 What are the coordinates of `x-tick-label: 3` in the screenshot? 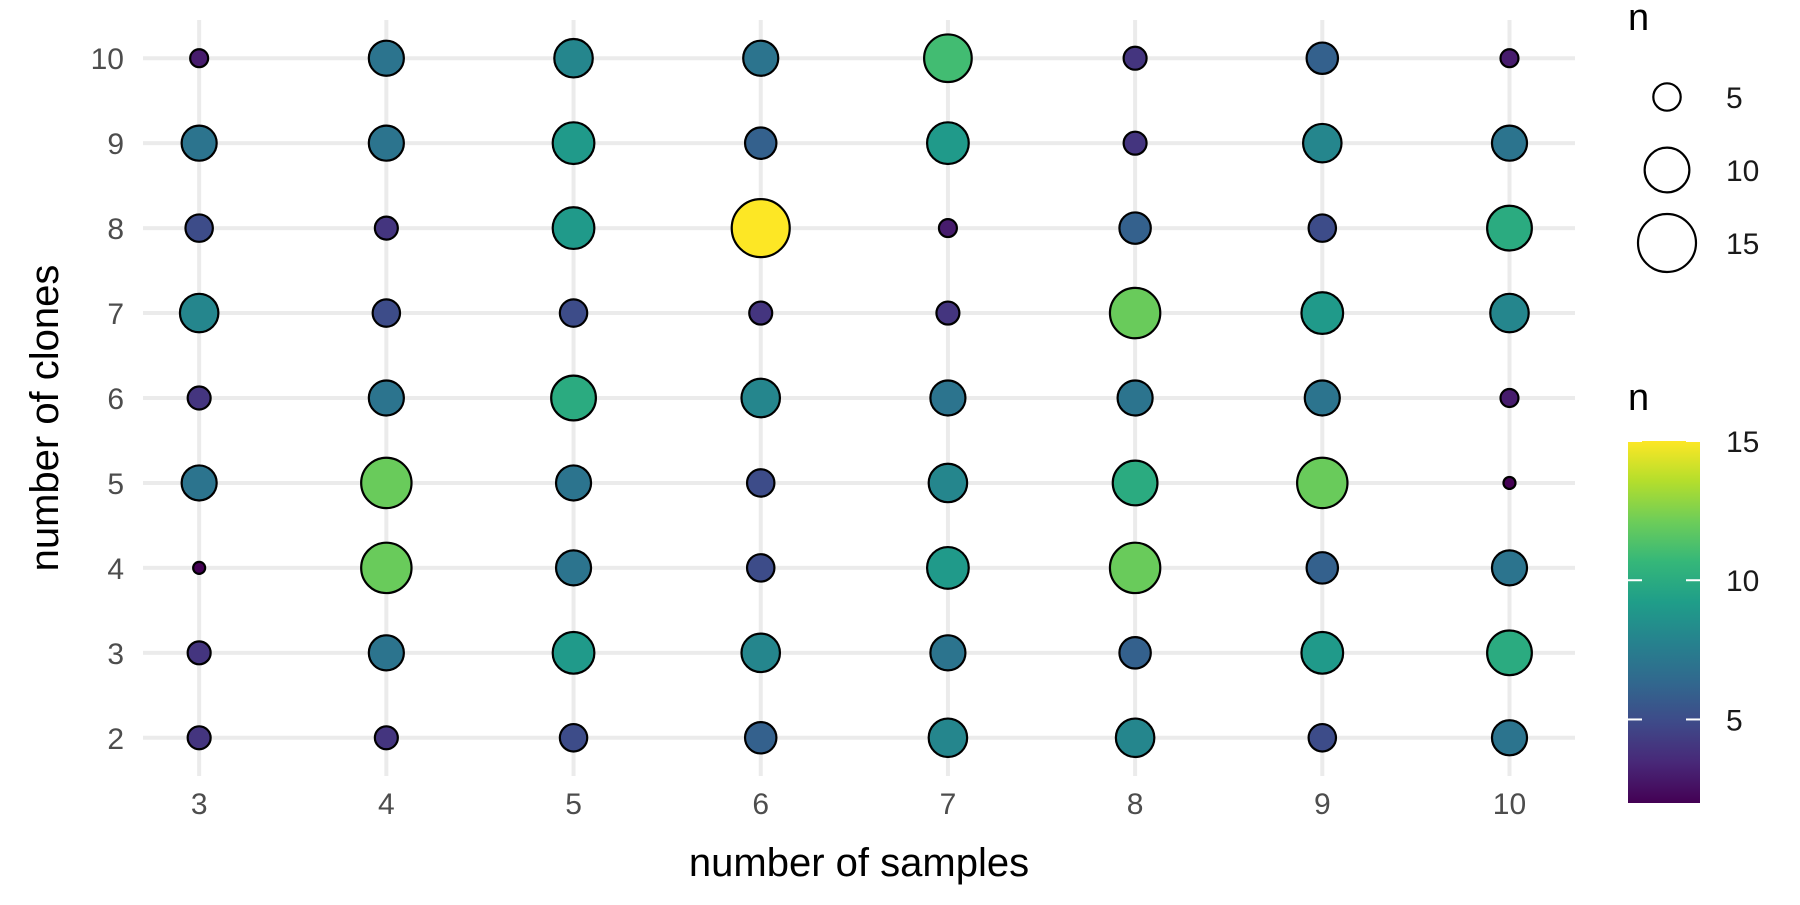 It's located at (199, 804).